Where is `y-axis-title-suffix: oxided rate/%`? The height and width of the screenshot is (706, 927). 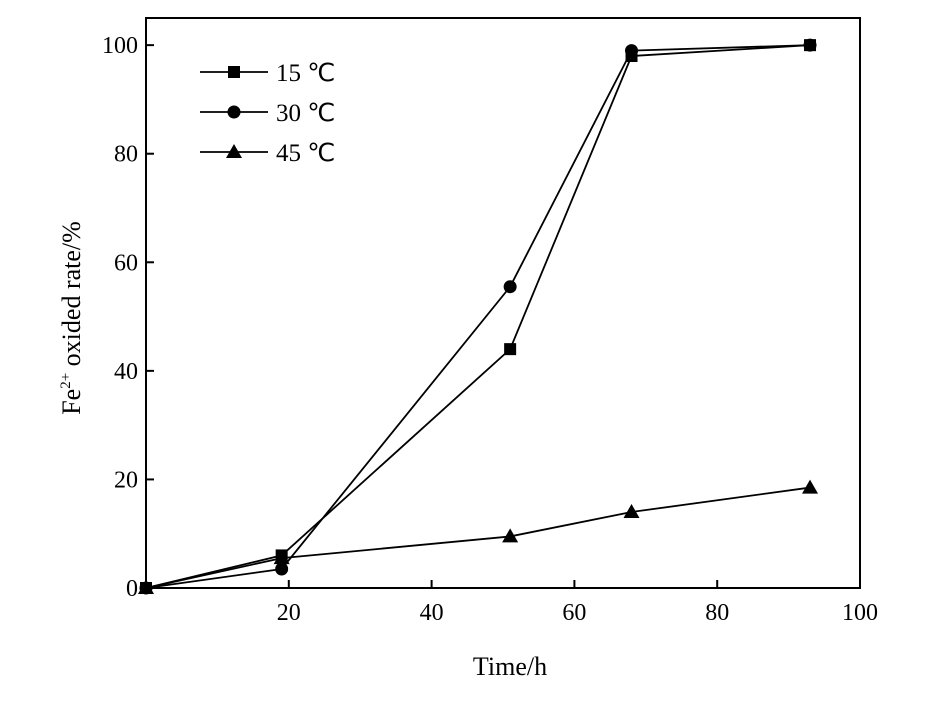
y-axis-title-suffix: oxided rate/% is located at coordinates (71, 297).